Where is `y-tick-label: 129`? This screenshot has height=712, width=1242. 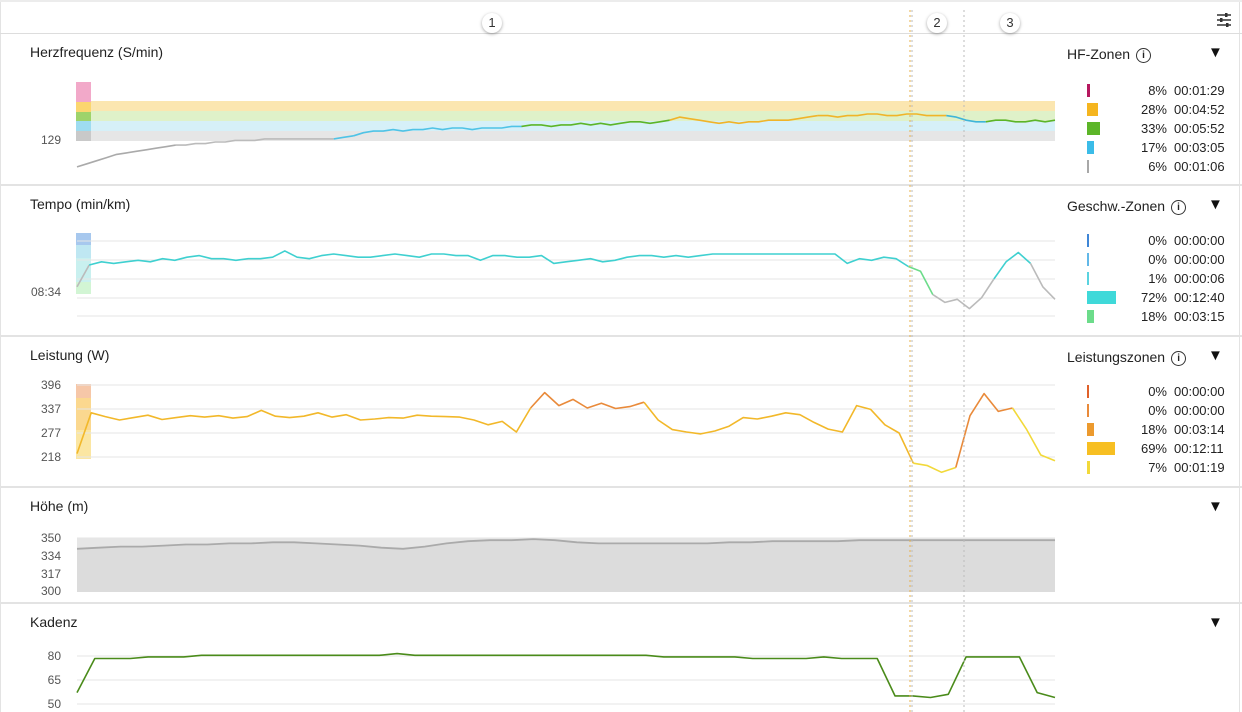 y-tick-label: 129 is located at coordinates (51, 140).